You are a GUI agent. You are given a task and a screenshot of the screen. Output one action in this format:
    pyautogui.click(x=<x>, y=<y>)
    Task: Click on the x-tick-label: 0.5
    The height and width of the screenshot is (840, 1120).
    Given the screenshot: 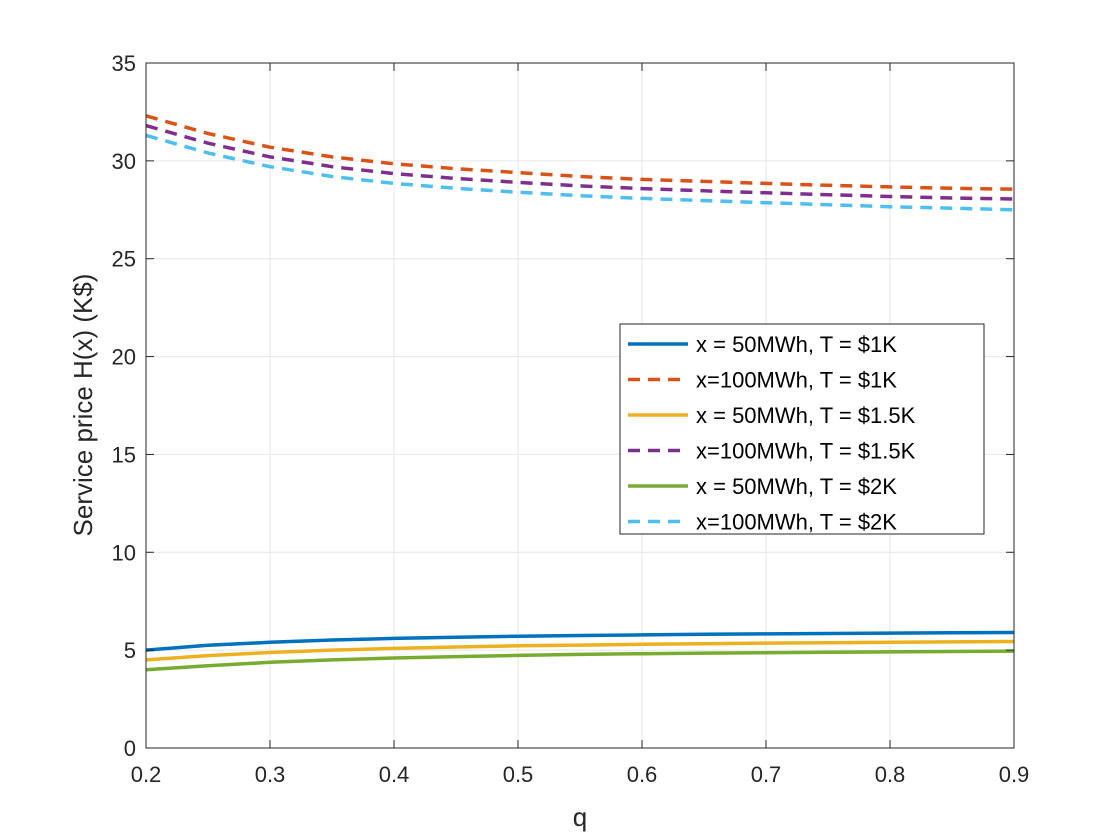 What is the action you would take?
    pyautogui.click(x=518, y=774)
    